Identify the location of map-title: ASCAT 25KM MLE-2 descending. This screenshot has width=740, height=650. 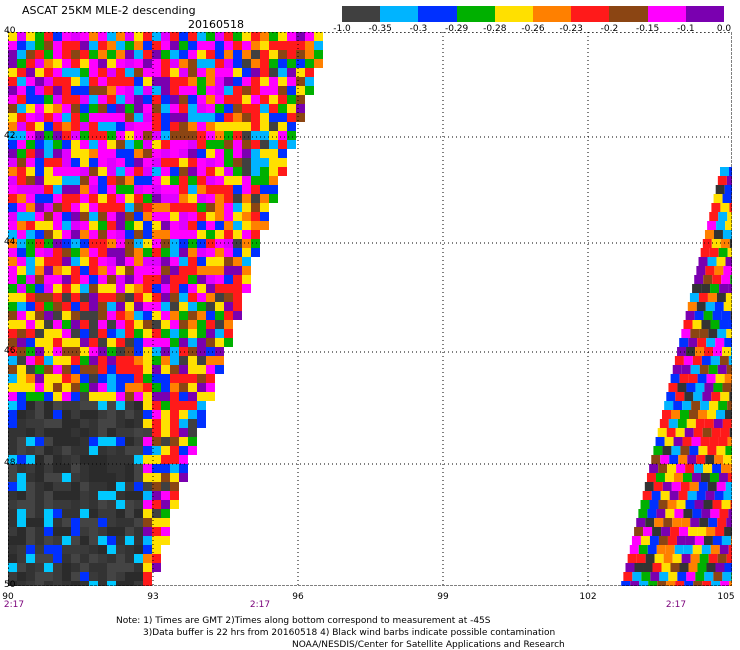
(109, 10).